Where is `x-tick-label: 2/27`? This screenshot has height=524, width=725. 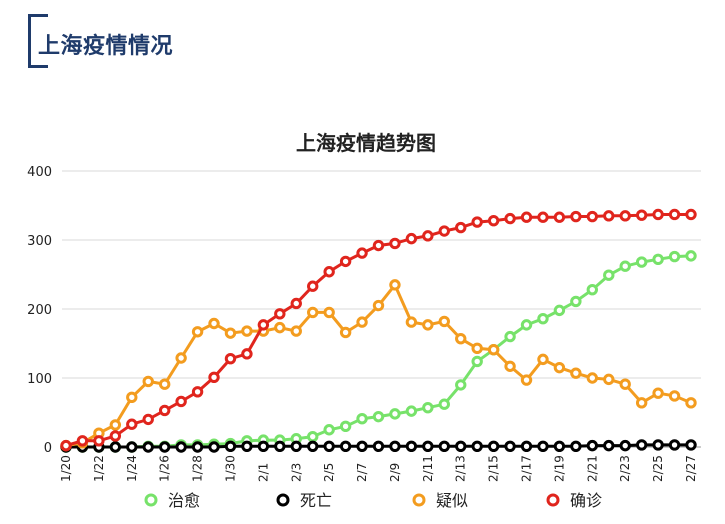
x-tick-label: 2/27 is located at coordinates (691, 468).